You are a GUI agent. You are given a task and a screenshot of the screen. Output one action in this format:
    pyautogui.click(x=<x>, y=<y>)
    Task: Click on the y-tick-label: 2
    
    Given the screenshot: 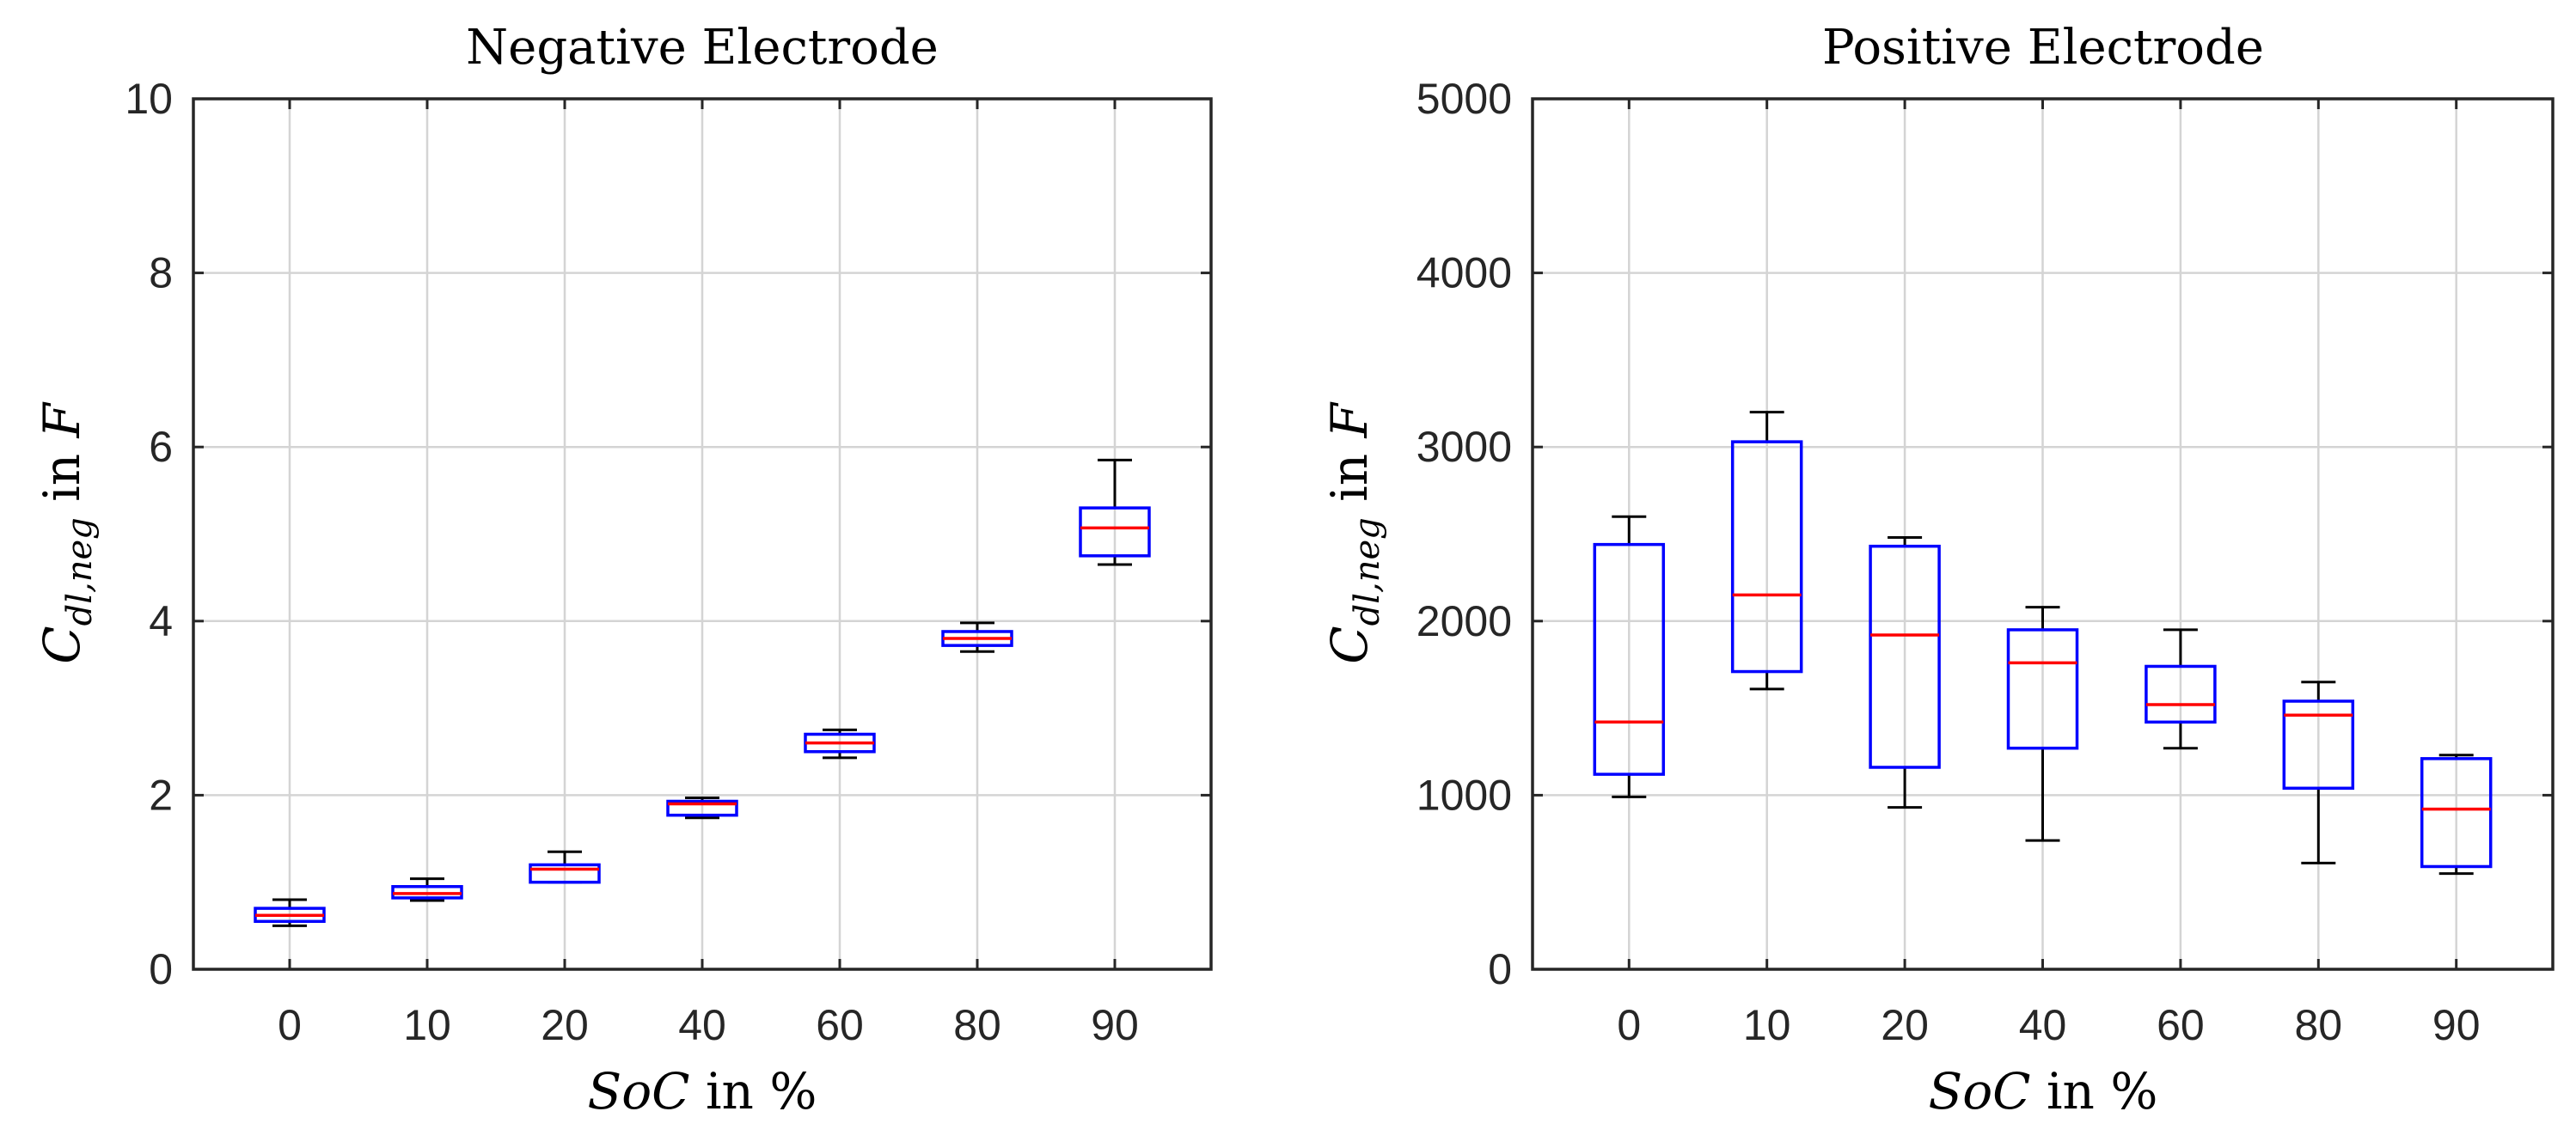 What is the action you would take?
    pyautogui.click(x=161, y=795)
    